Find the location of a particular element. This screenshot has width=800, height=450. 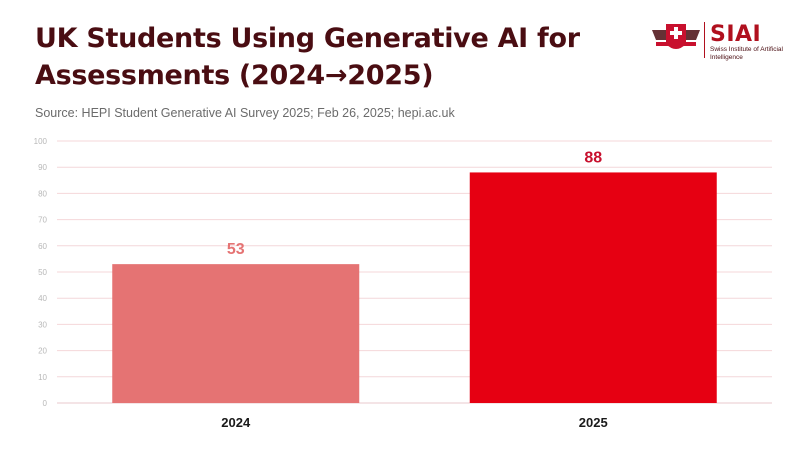

y-tick-label: 10 is located at coordinates (42, 377).